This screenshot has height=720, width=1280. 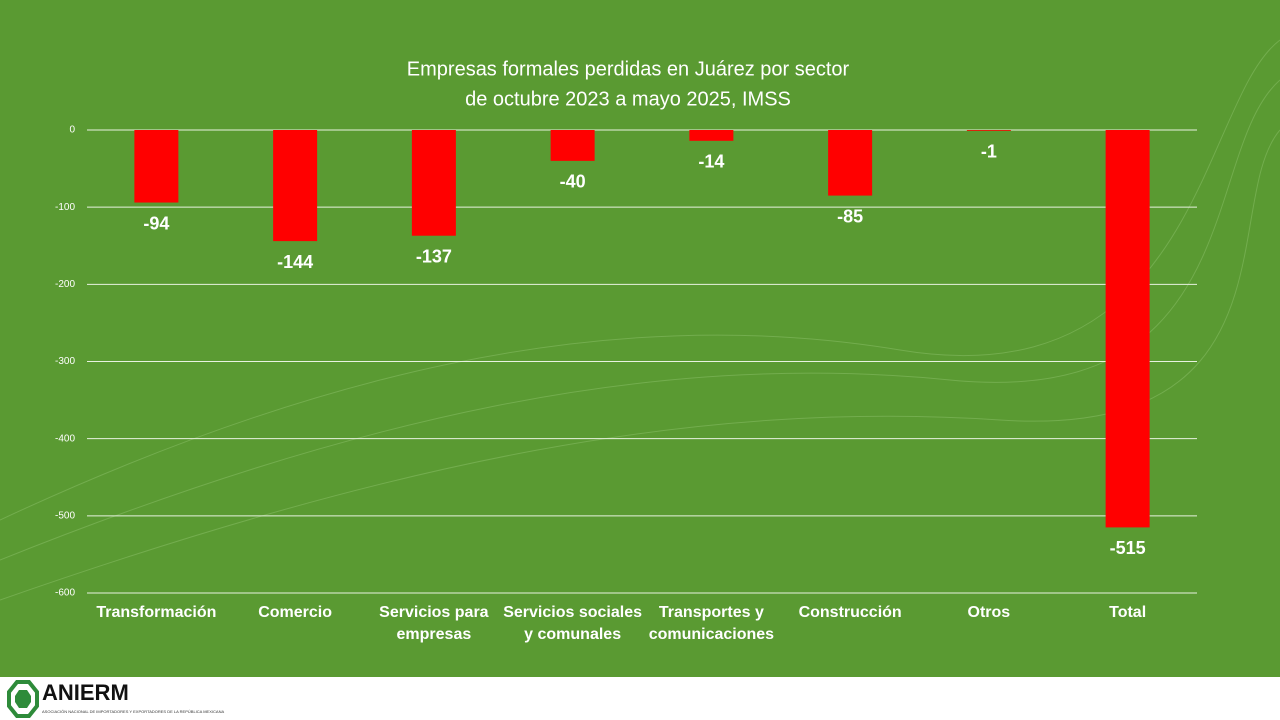 I want to click on y-tick-label: -300, so click(x=65, y=361).